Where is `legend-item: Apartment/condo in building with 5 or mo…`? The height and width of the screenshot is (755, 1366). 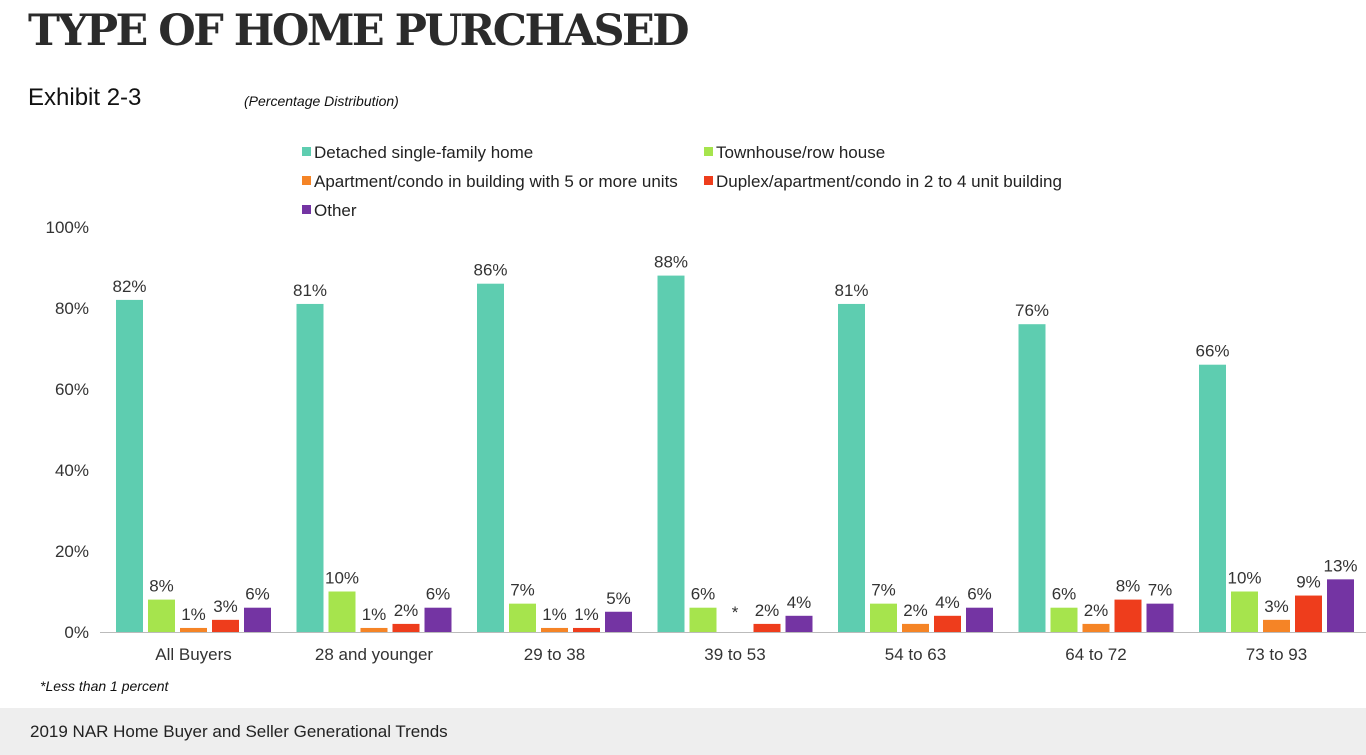 legend-item: Apartment/condo in building with 5 or mo… is located at coordinates (490, 181).